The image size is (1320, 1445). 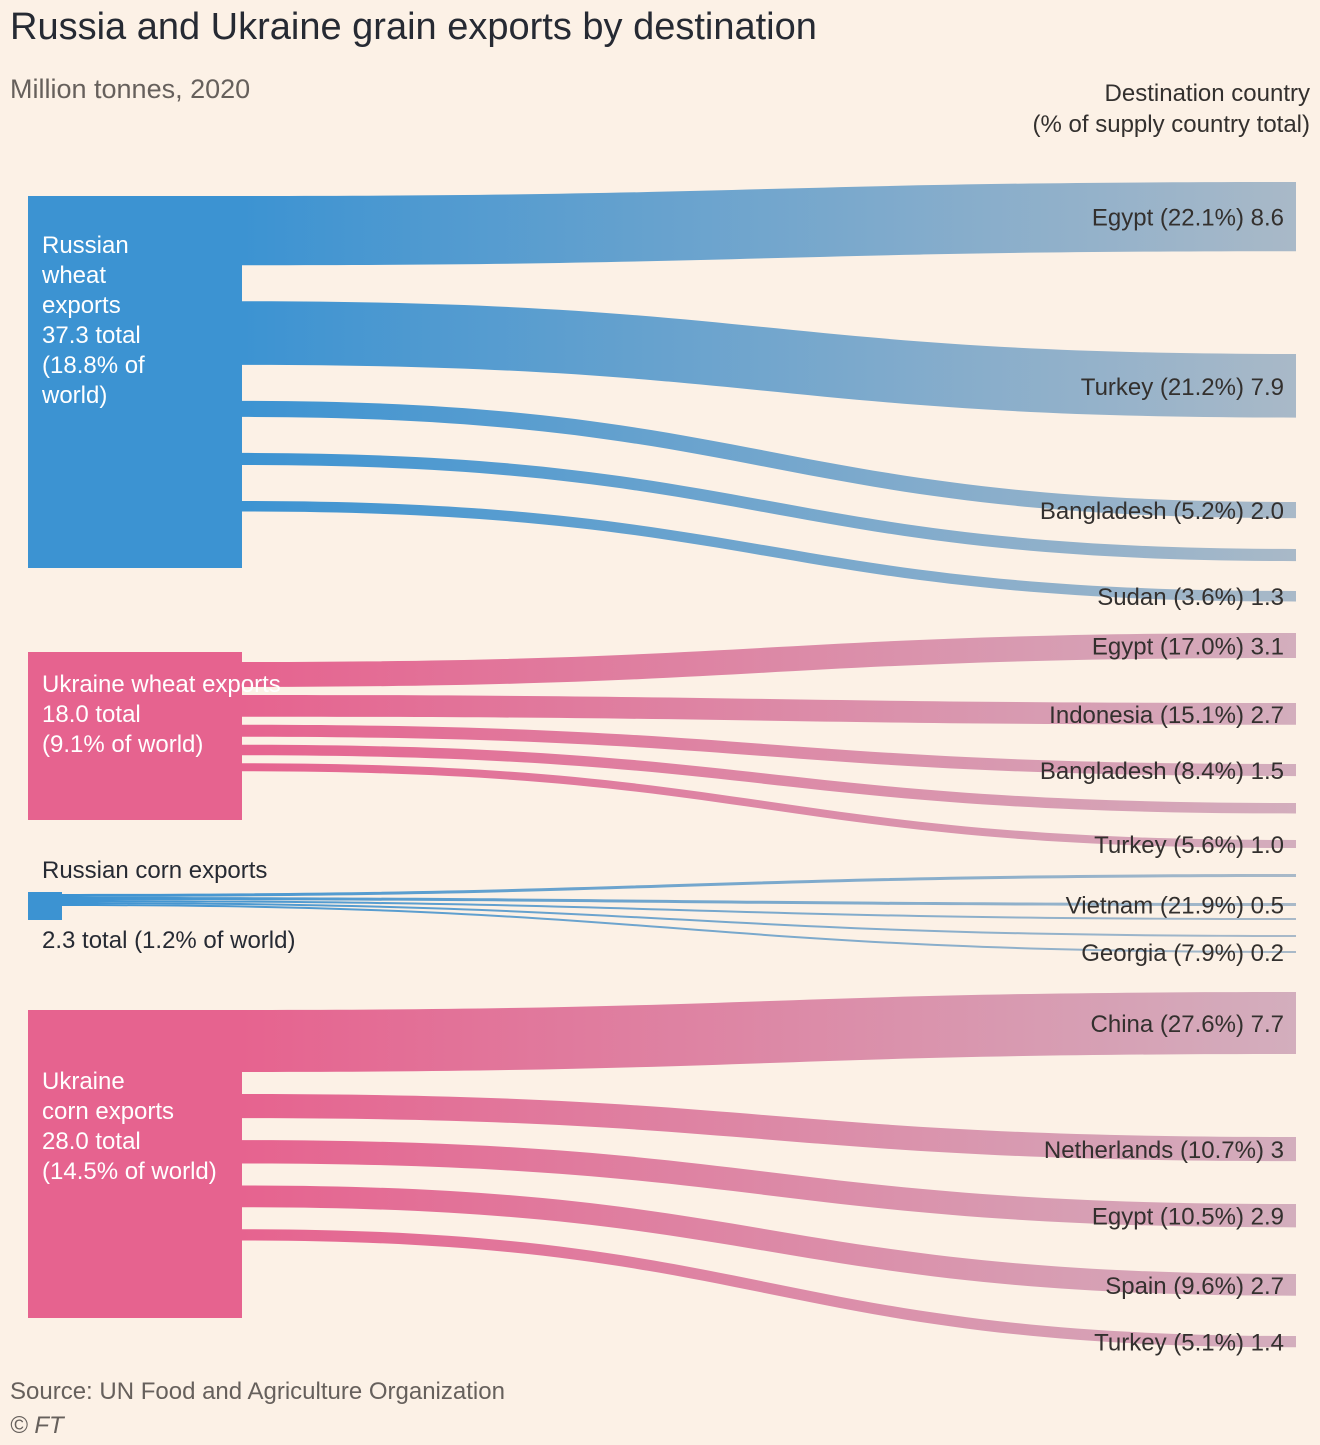 What do you see at coordinates (1187, 1024) in the screenshot?
I see `dest-label-ukraine-corn-china: China (27.6%) 7.7` at bounding box center [1187, 1024].